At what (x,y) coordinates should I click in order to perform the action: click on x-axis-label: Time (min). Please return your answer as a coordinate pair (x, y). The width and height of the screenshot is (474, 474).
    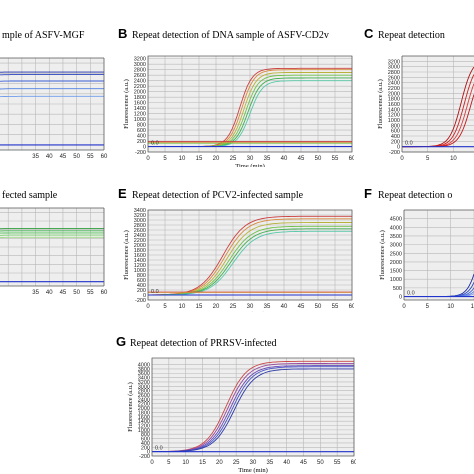
    Looking at the image, I should click on (250, 311).